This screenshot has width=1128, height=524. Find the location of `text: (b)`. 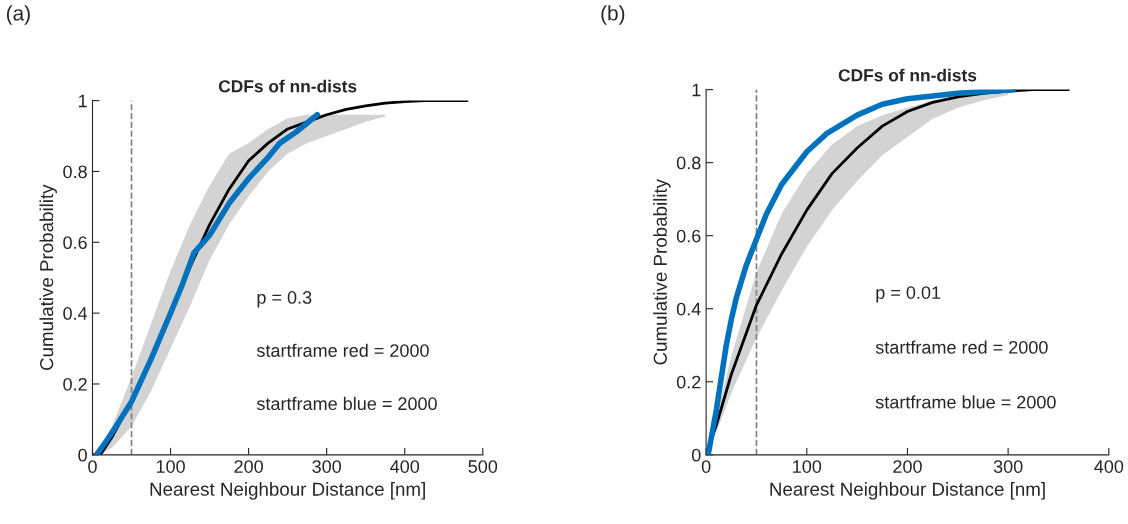

text: (b) is located at coordinates (613, 15).